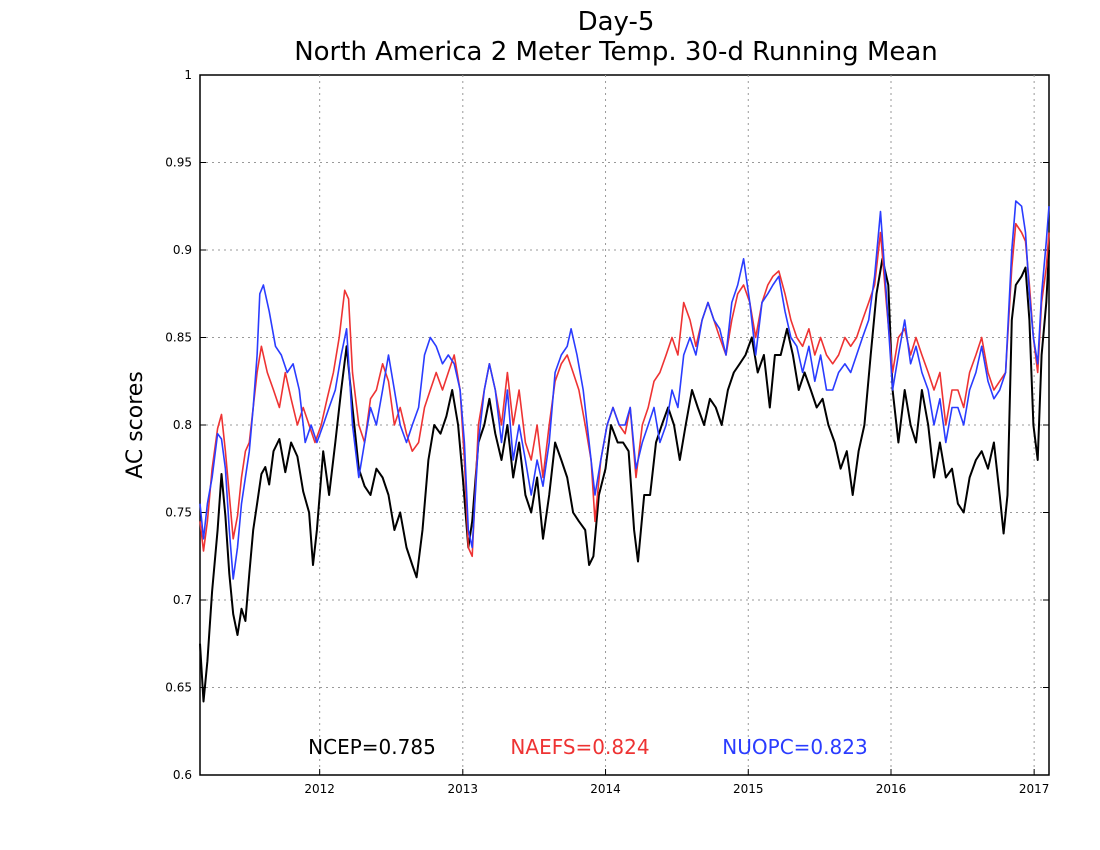 This screenshot has width=1100, height=850. What do you see at coordinates (135, 425) in the screenshot?
I see `y-axis-label: AC scores` at bounding box center [135, 425].